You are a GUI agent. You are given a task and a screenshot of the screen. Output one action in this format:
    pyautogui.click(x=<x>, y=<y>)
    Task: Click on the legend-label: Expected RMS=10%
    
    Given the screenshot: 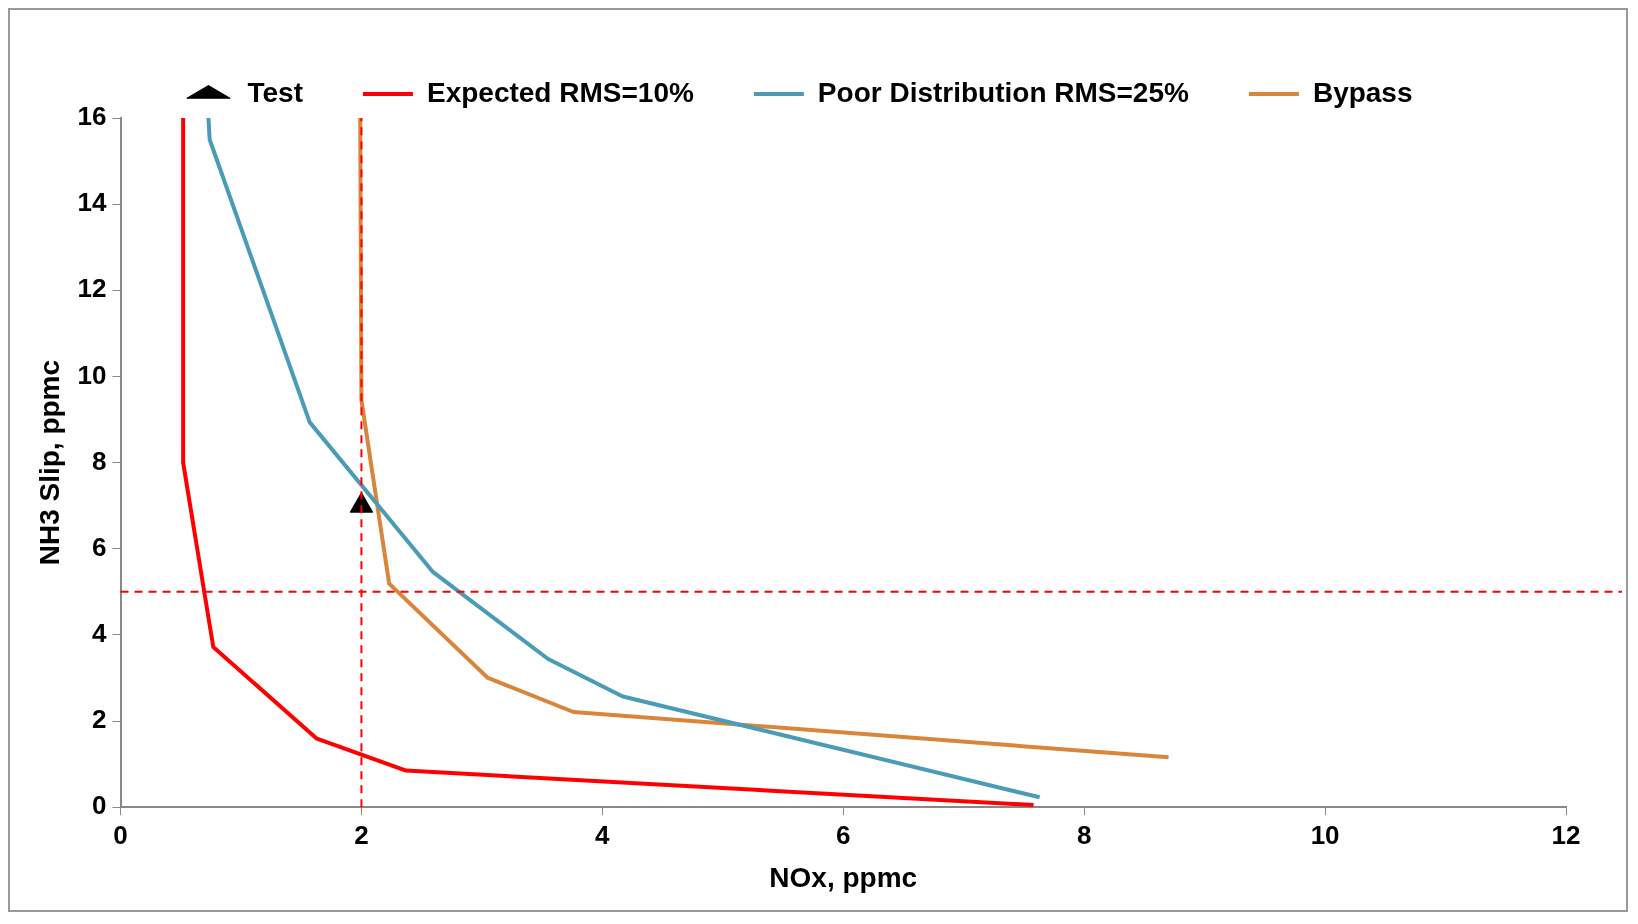 What is the action you would take?
    pyautogui.click(x=560, y=92)
    